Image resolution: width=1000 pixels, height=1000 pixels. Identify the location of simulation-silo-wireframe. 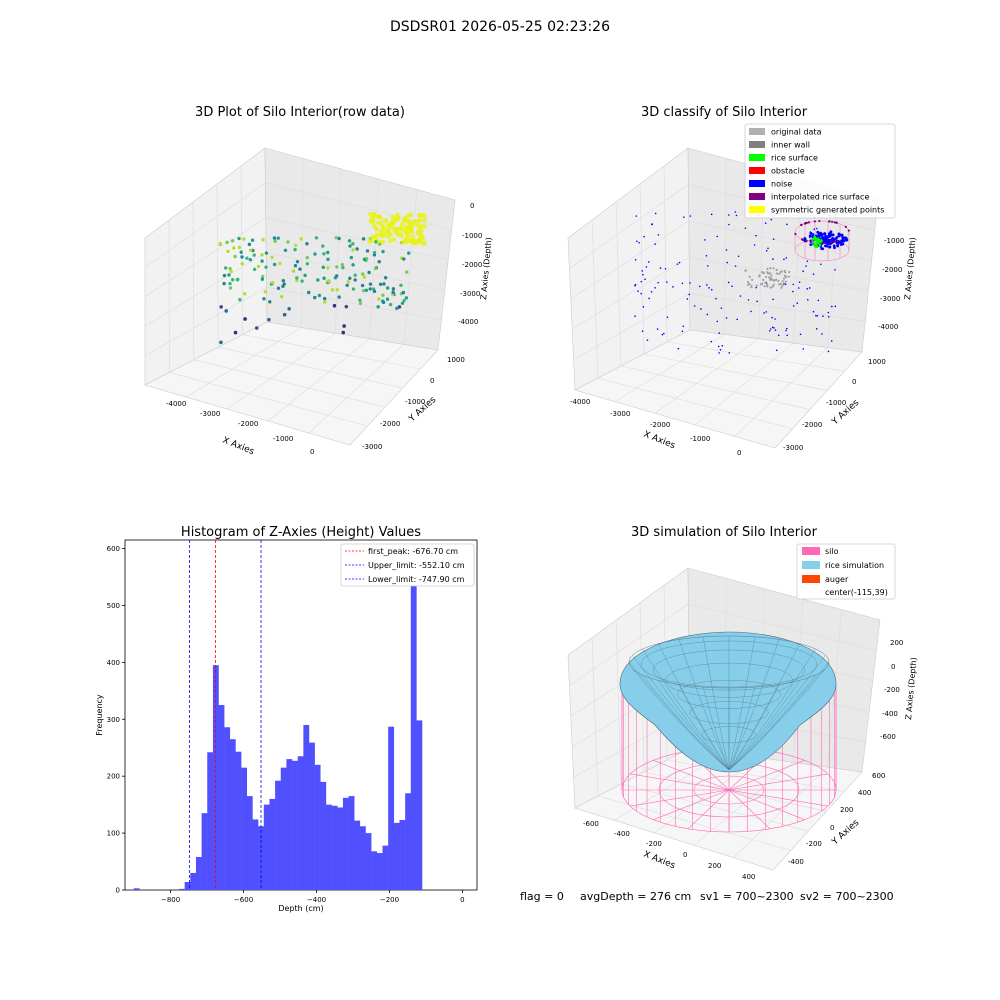
(729, 759).